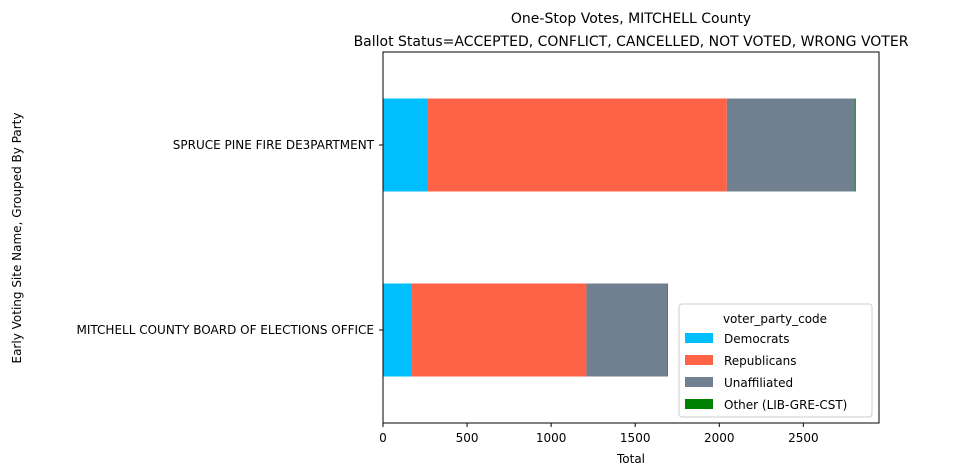 The image size is (972, 476). I want to click on legend-frame, so click(775, 360).